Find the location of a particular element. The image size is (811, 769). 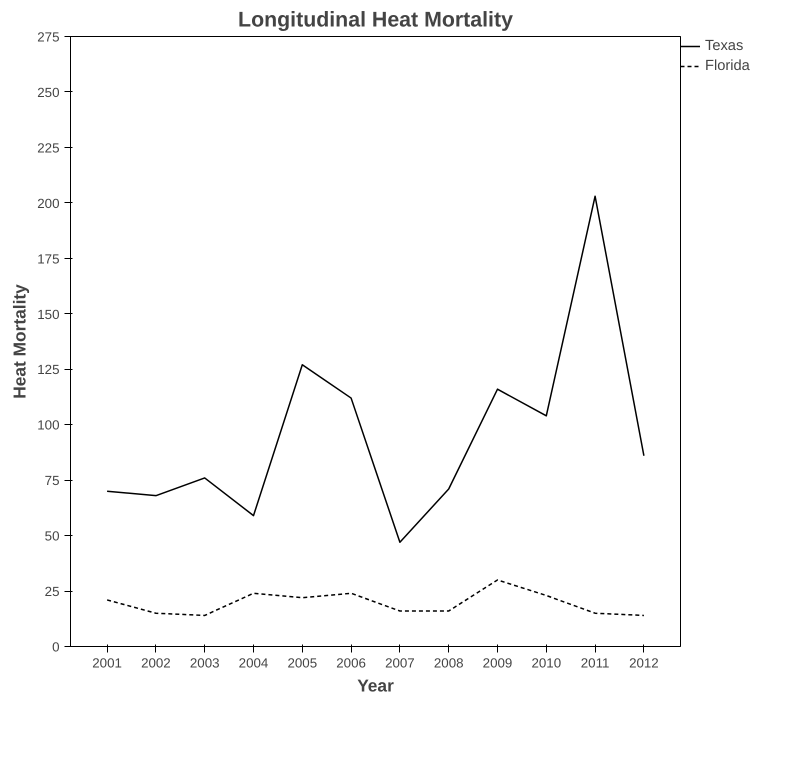

y-tick-label: 250 is located at coordinates (48, 92).